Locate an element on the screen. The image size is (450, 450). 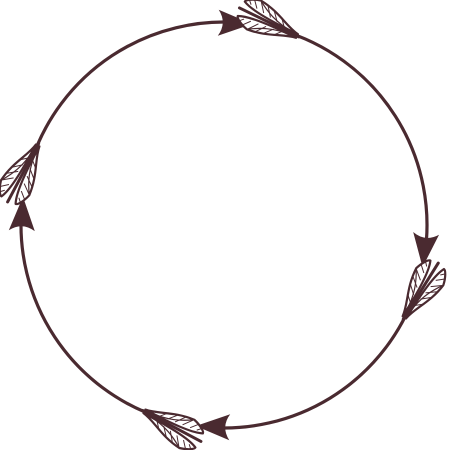
arrow-right-bottom-feathers is located at coordinates (419, 291).